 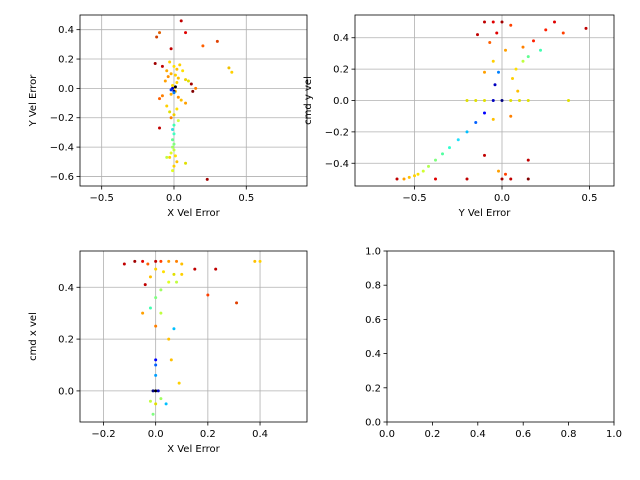 What do you see at coordinates (485, 213) in the screenshot?
I see `x-axis-label: Y Vel Error` at bounding box center [485, 213].